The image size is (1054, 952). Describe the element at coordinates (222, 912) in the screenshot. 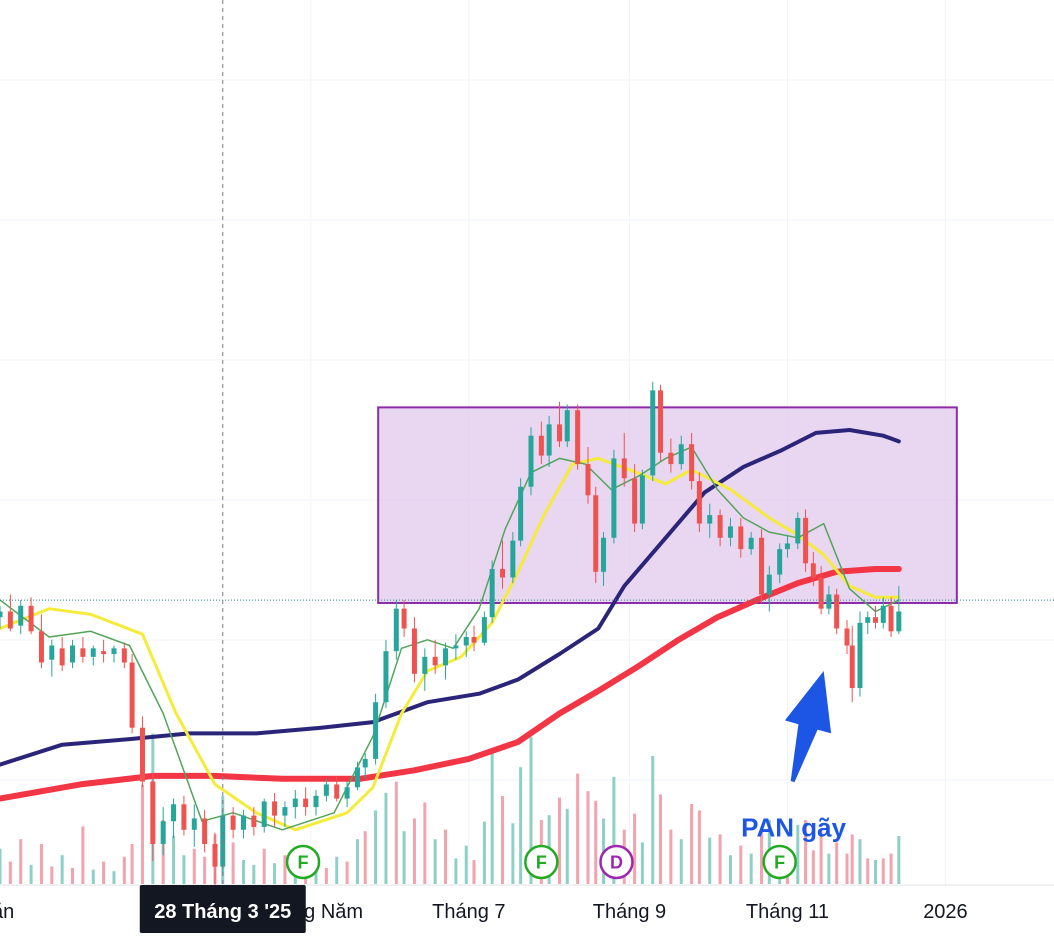

I see `crosshair-date-label: 28 Tháng 3 '25` at that location.